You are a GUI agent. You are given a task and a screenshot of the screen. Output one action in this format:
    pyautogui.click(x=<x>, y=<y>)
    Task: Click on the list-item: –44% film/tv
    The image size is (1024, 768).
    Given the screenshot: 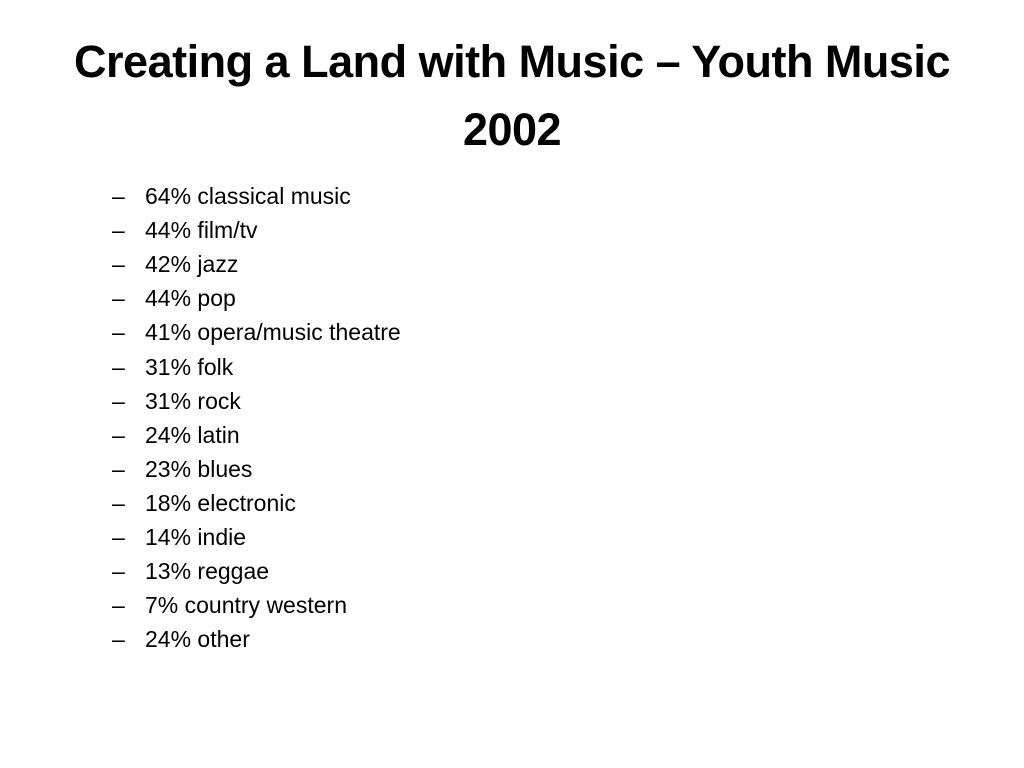 What is the action you would take?
    pyautogui.click(x=256, y=230)
    